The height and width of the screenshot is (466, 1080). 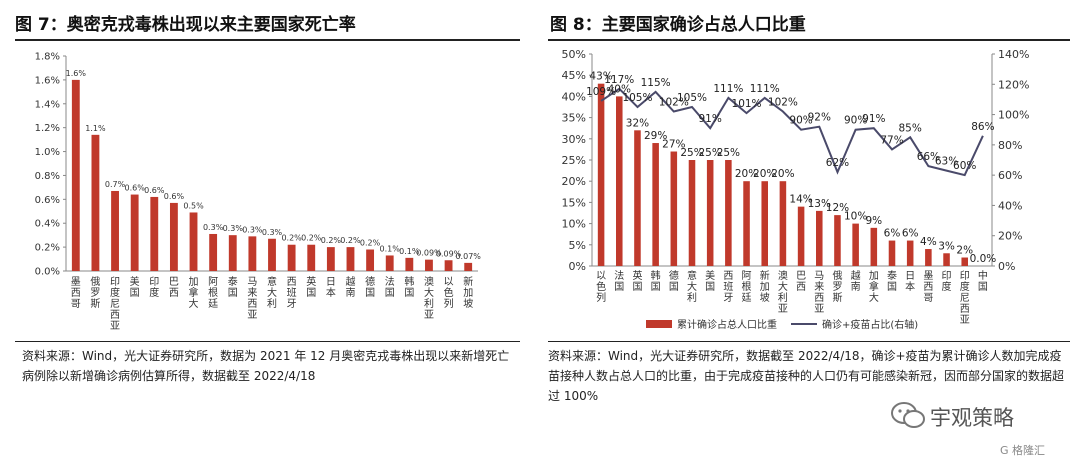 What do you see at coordinates (982, 418) in the screenshot?
I see `watermark: 宇观策略` at bounding box center [982, 418].